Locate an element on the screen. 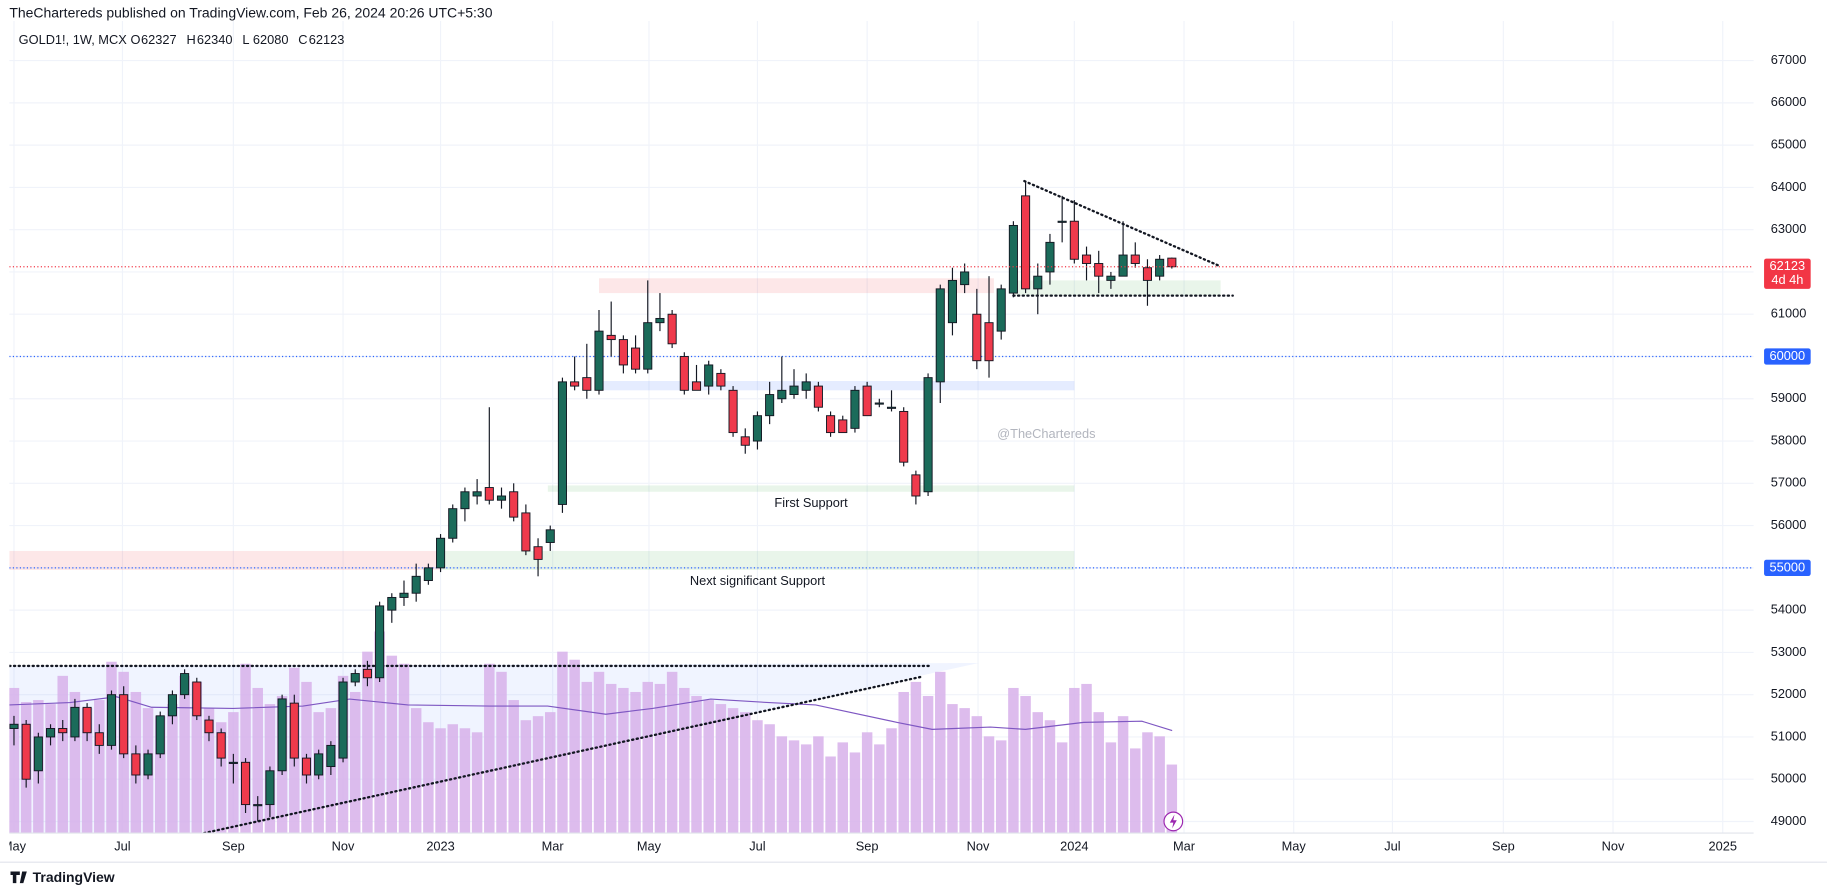 The image size is (1827, 896). x-tick-label: 2025 is located at coordinates (1723, 845).